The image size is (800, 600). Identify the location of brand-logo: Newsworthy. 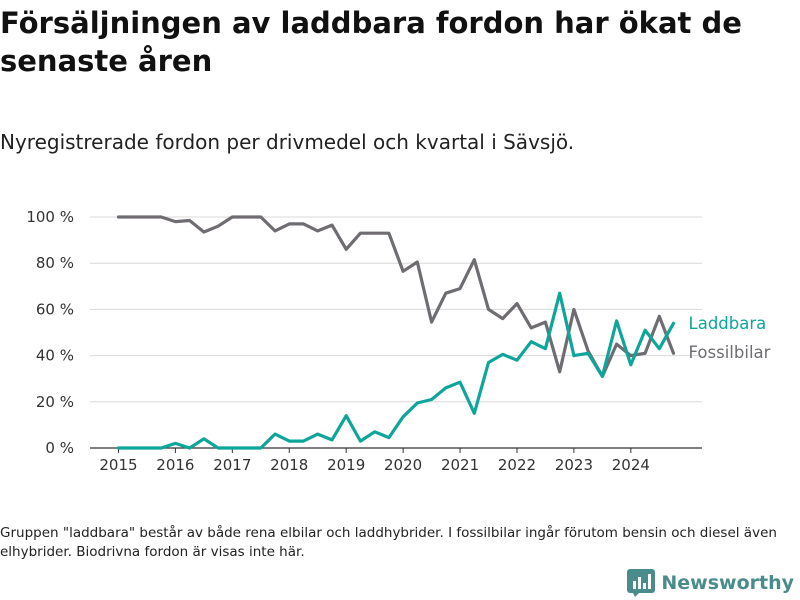
(710, 583).